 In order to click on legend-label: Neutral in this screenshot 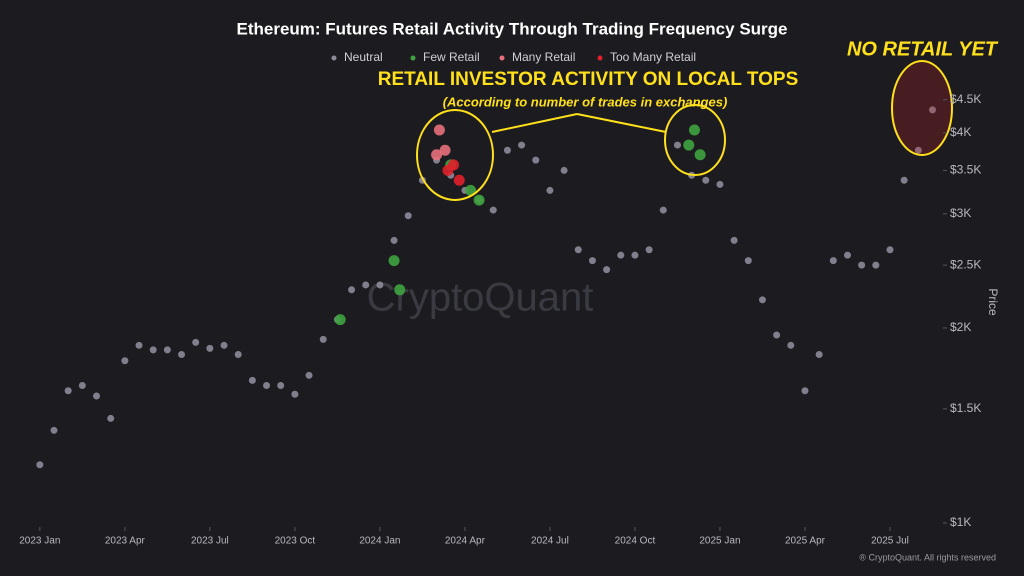, I will do `click(363, 57)`.